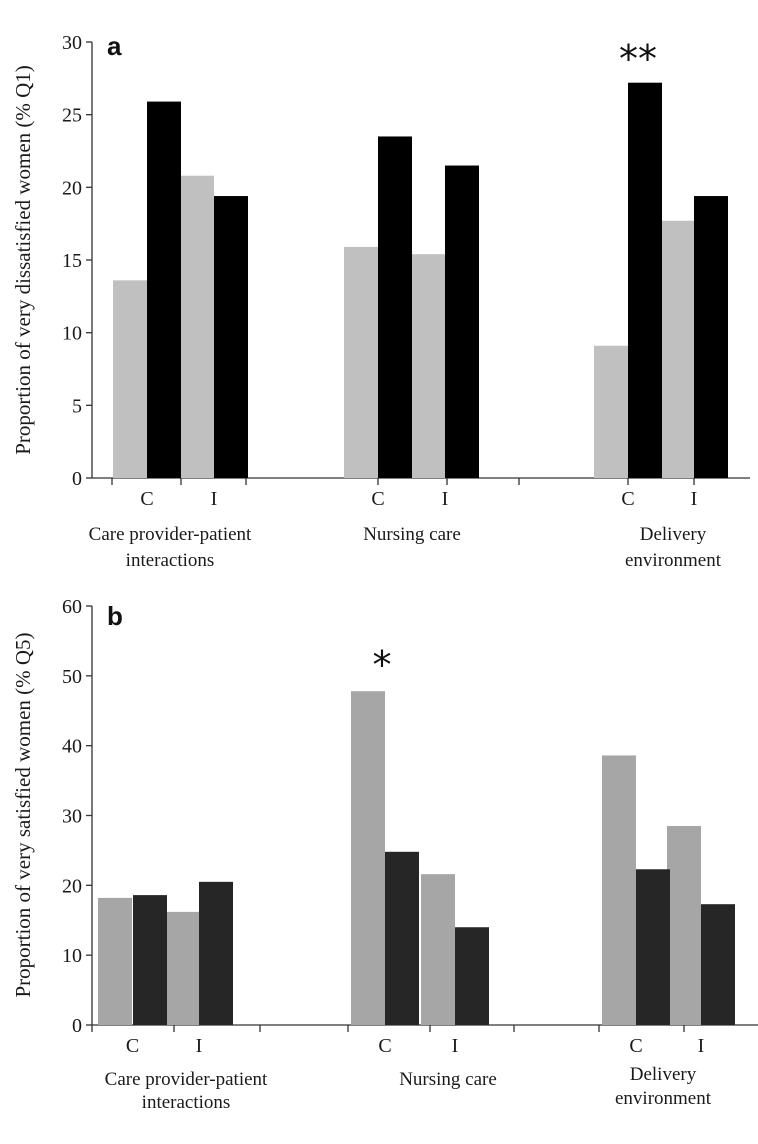  Describe the element at coordinates (72, 607) in the screenshot. I see `y-tick-label: 60` at that location.